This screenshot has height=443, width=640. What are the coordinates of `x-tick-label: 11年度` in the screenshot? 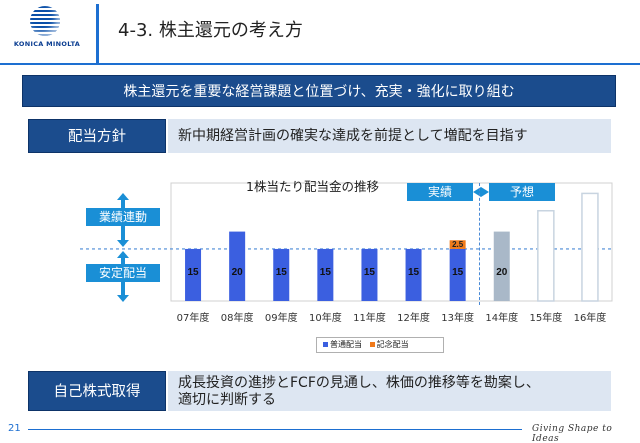 It's located at (369, 317).